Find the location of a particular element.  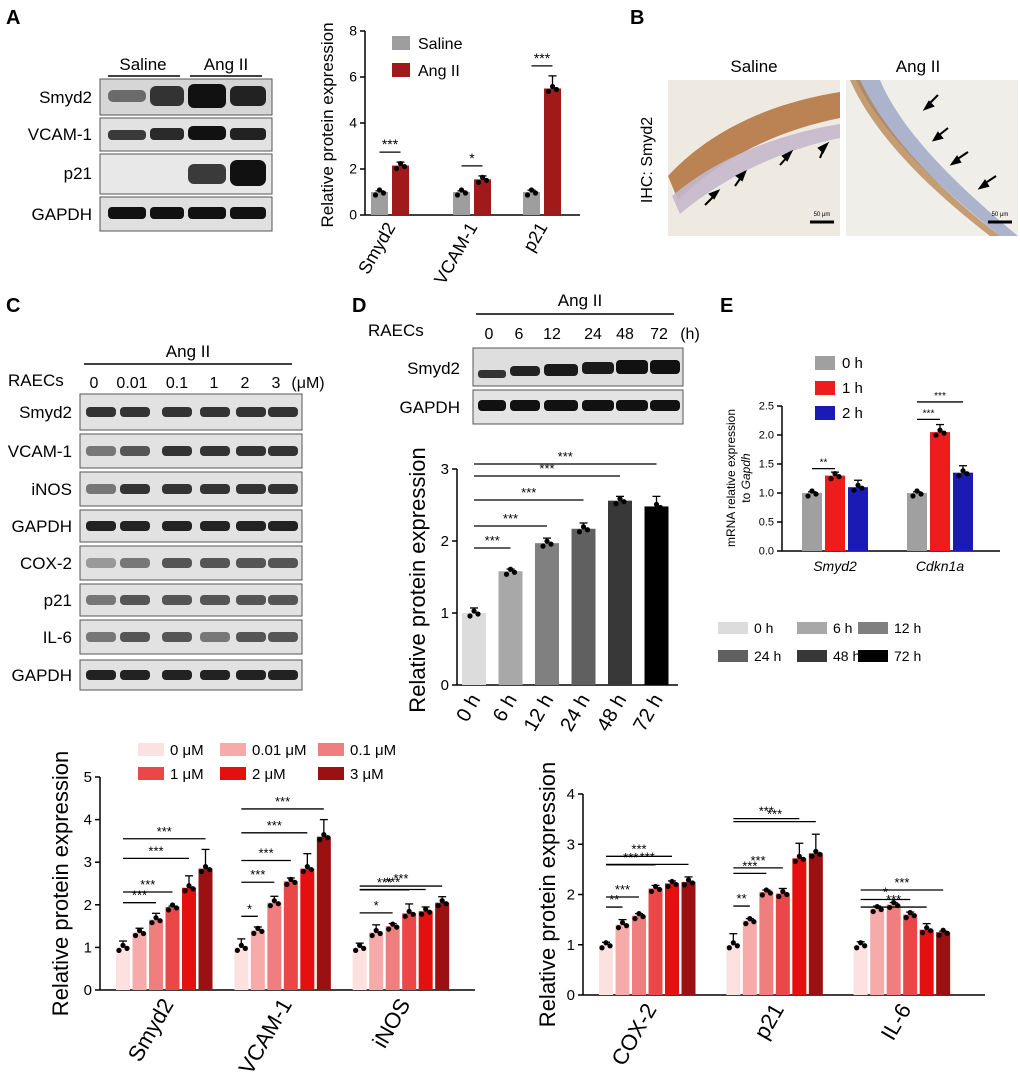

blot-d-unit: (h) is located at coordinates (690, 334).